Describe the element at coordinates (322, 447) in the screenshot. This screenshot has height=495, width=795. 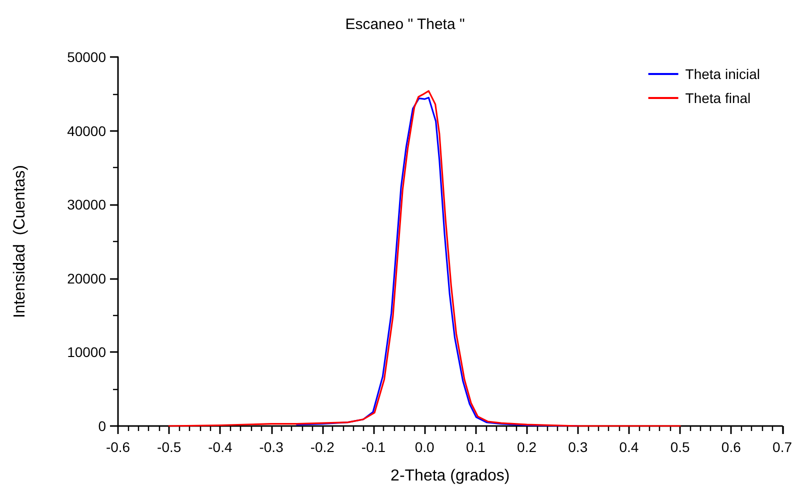
I see `x-tick-label: -0.2` at that location.